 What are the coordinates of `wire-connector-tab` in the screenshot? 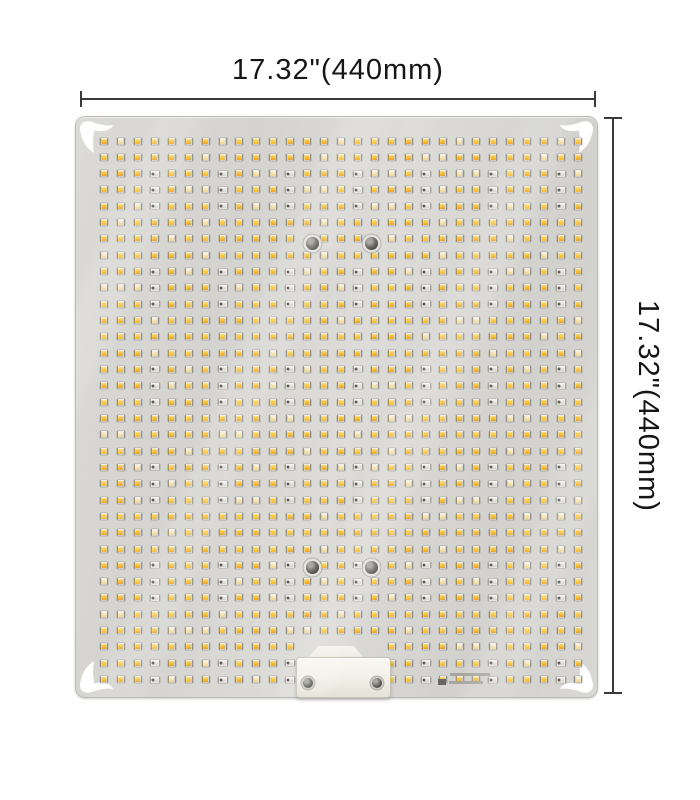 It's located at (336, 653).